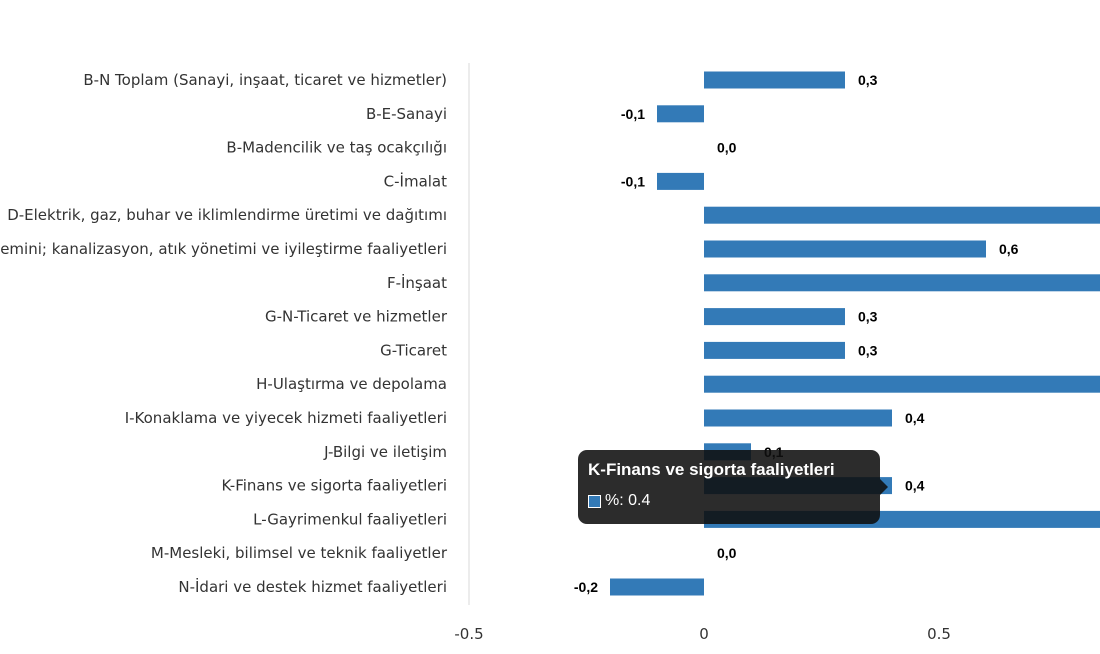 The height and width of the screenshot is (654, 1100). What do you see at coordinates (413, 350) in the screenshot?
I see `category-label: G-Ticaret` at bounding box center [413, 350].